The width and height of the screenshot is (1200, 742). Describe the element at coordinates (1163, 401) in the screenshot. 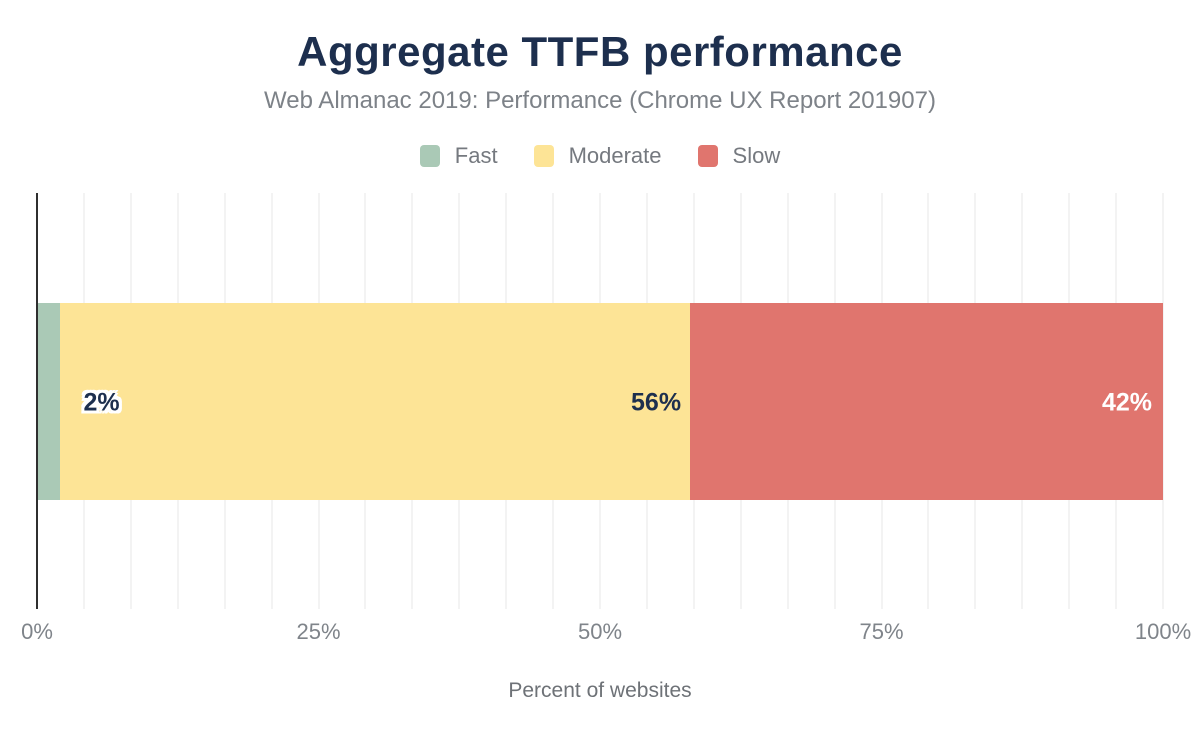

I see `gridline` at that location.